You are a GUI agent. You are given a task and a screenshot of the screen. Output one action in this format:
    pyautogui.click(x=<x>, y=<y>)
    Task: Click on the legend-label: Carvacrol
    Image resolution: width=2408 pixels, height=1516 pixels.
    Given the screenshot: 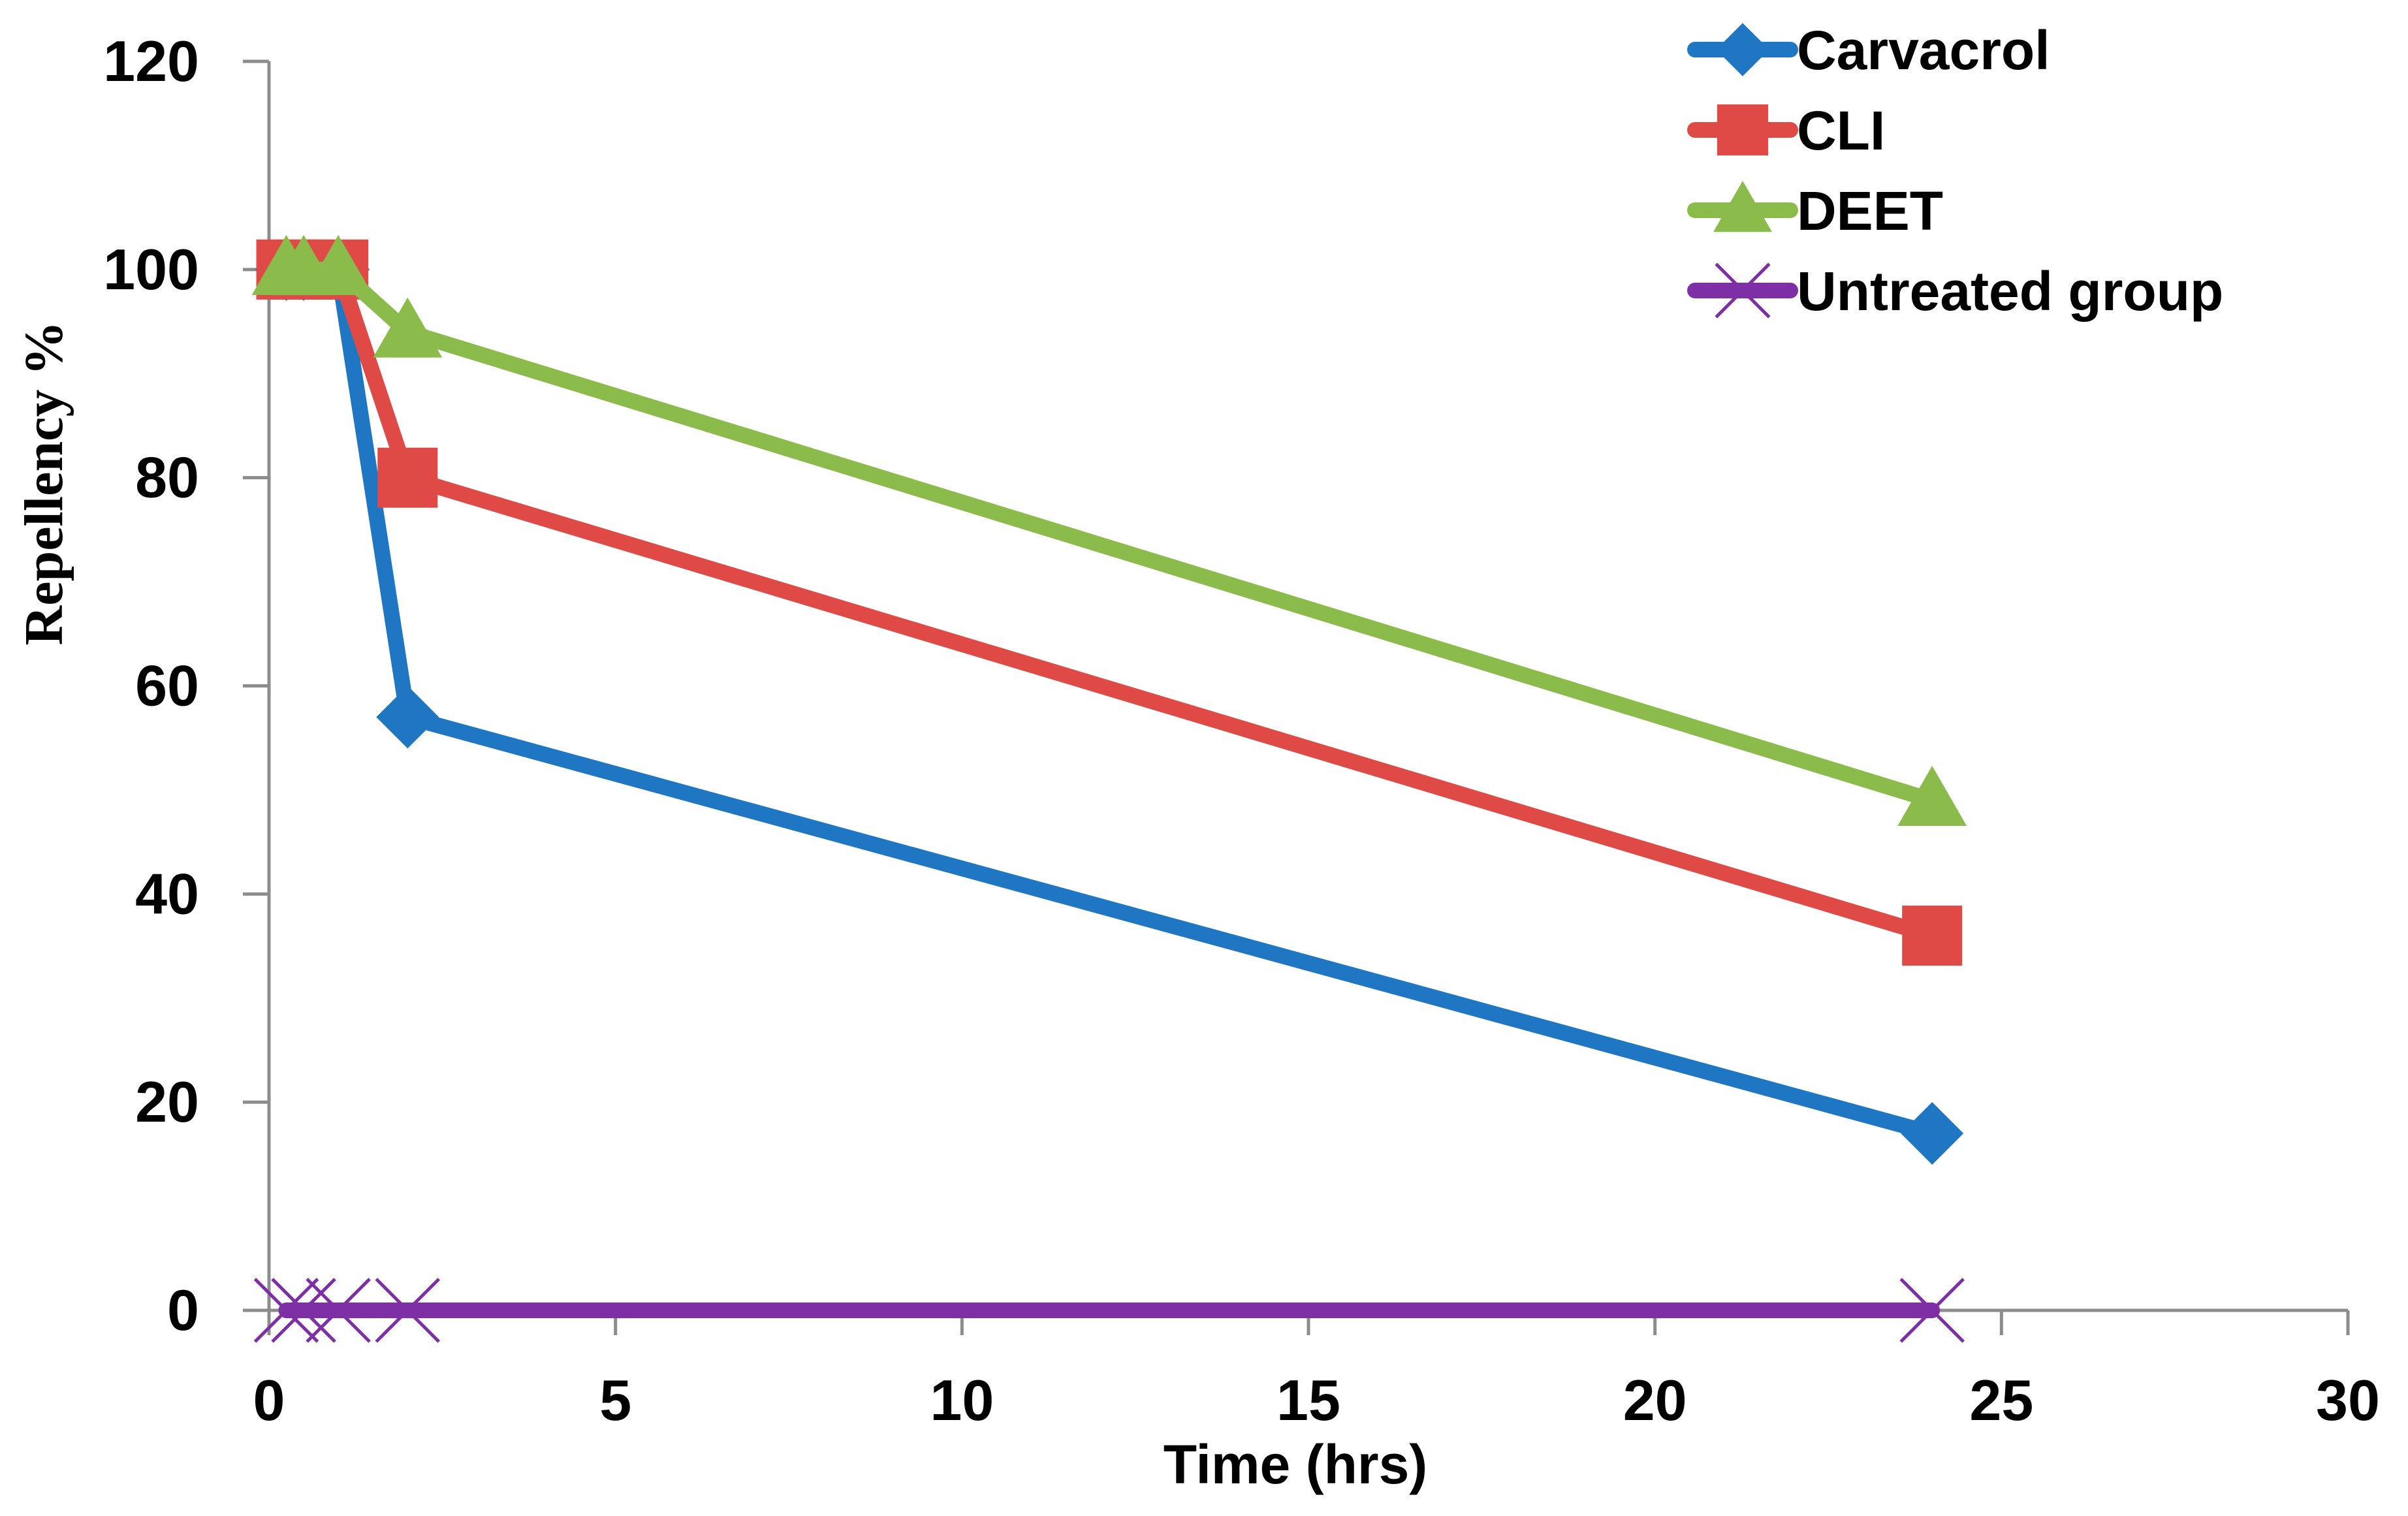 What is the action you would take?
    pyautogui.click(x=1923, y=50)
    